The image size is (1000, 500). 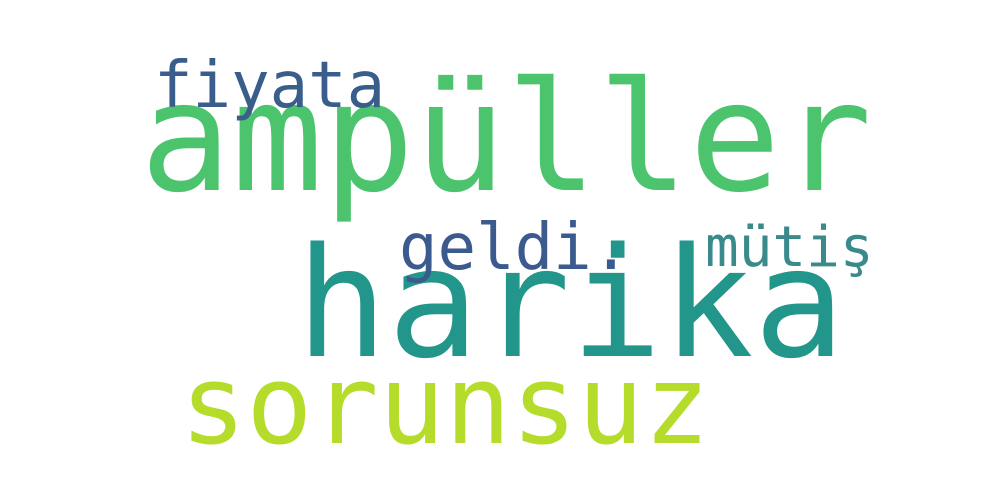 I want to click on word-fiyata: fiyata, so click(x=270, y=86).